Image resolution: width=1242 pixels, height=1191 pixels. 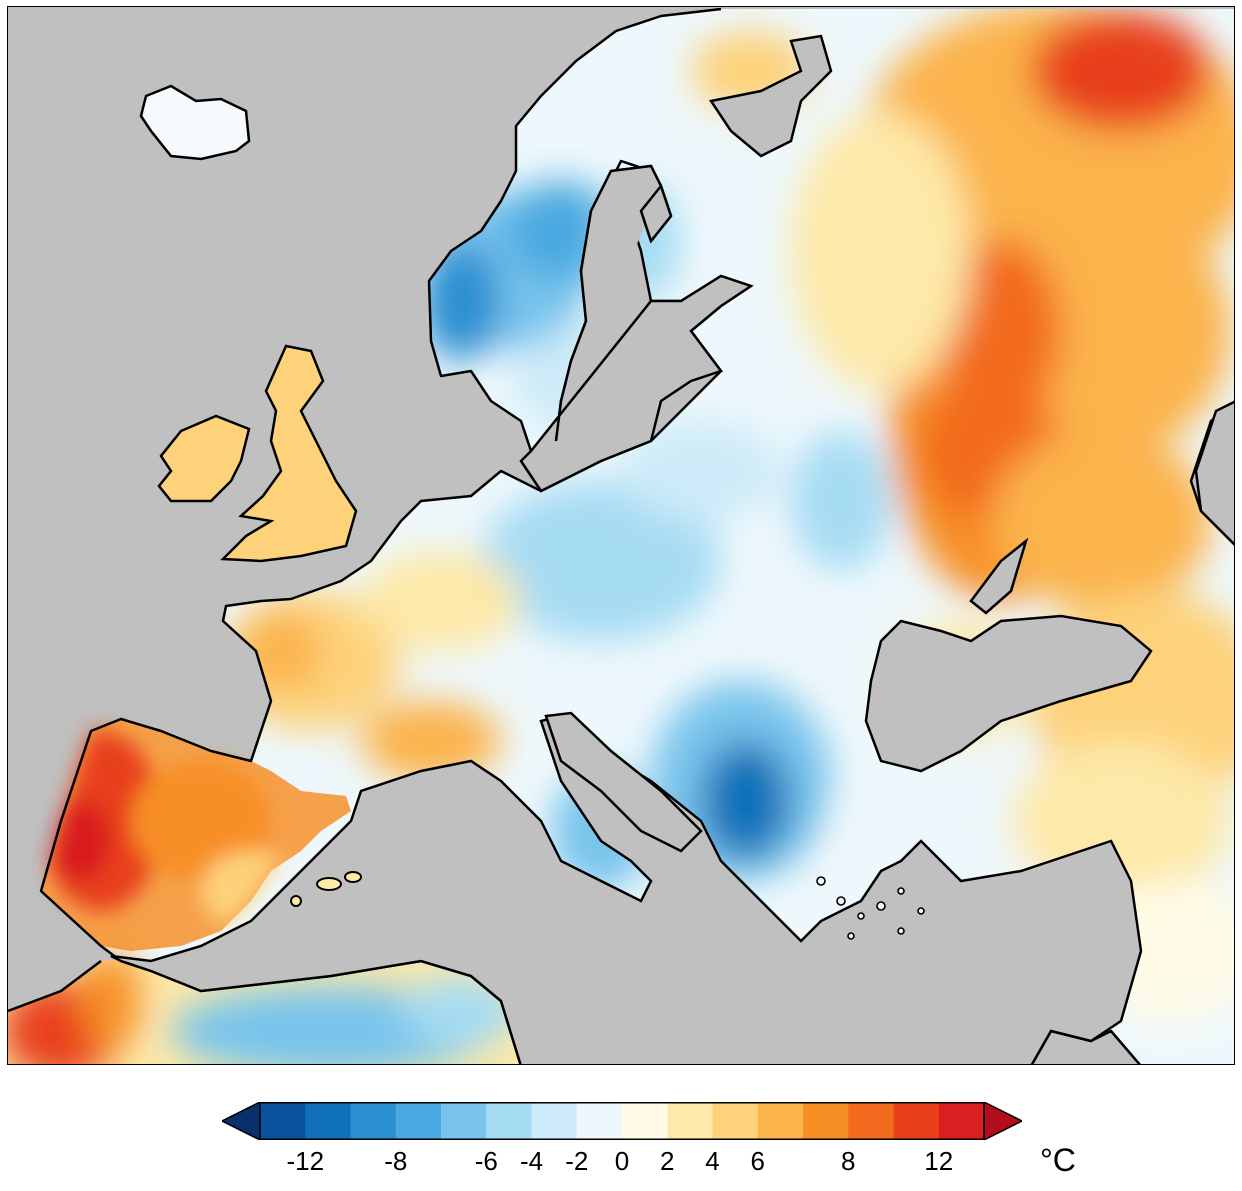 I want to click on iceland-land, so click(x=195, y=122).